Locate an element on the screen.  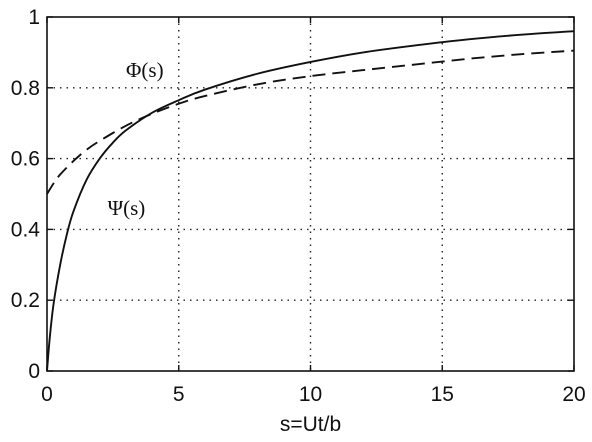
x-tick-label: 0 is located at coordinates (47, 394).